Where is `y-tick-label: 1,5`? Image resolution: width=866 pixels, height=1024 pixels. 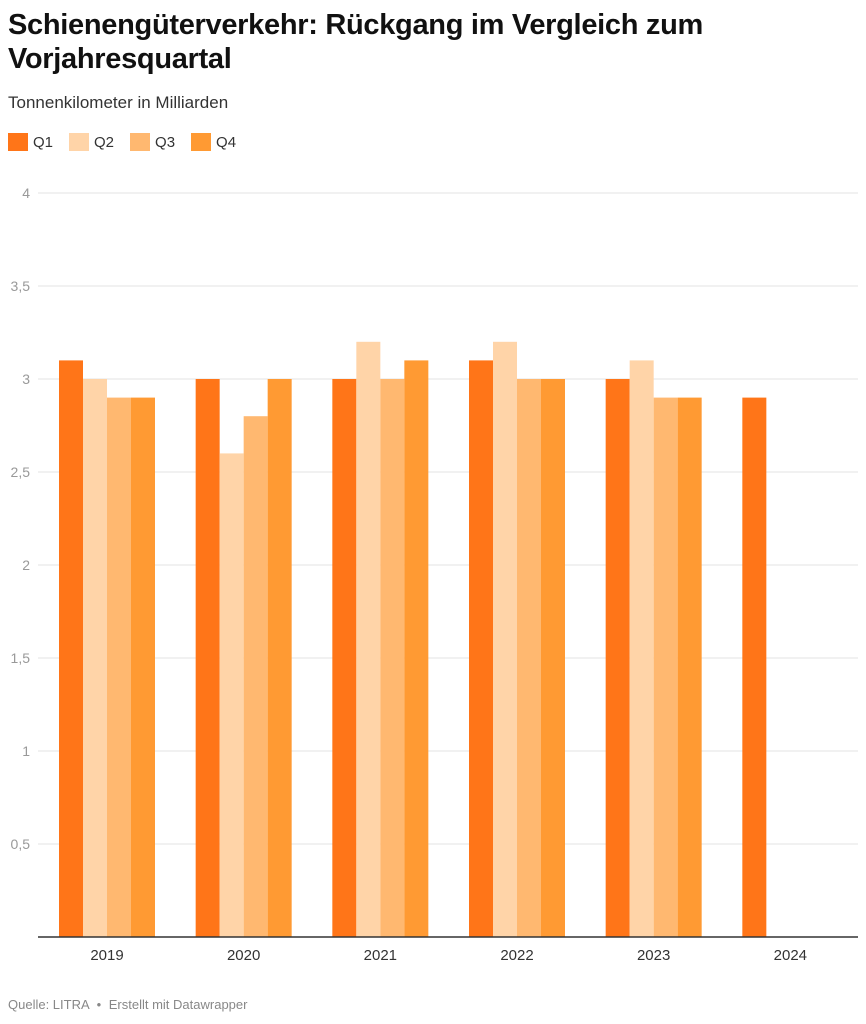 y-tick-label: 1,5 is located at coordinates (21, 658).